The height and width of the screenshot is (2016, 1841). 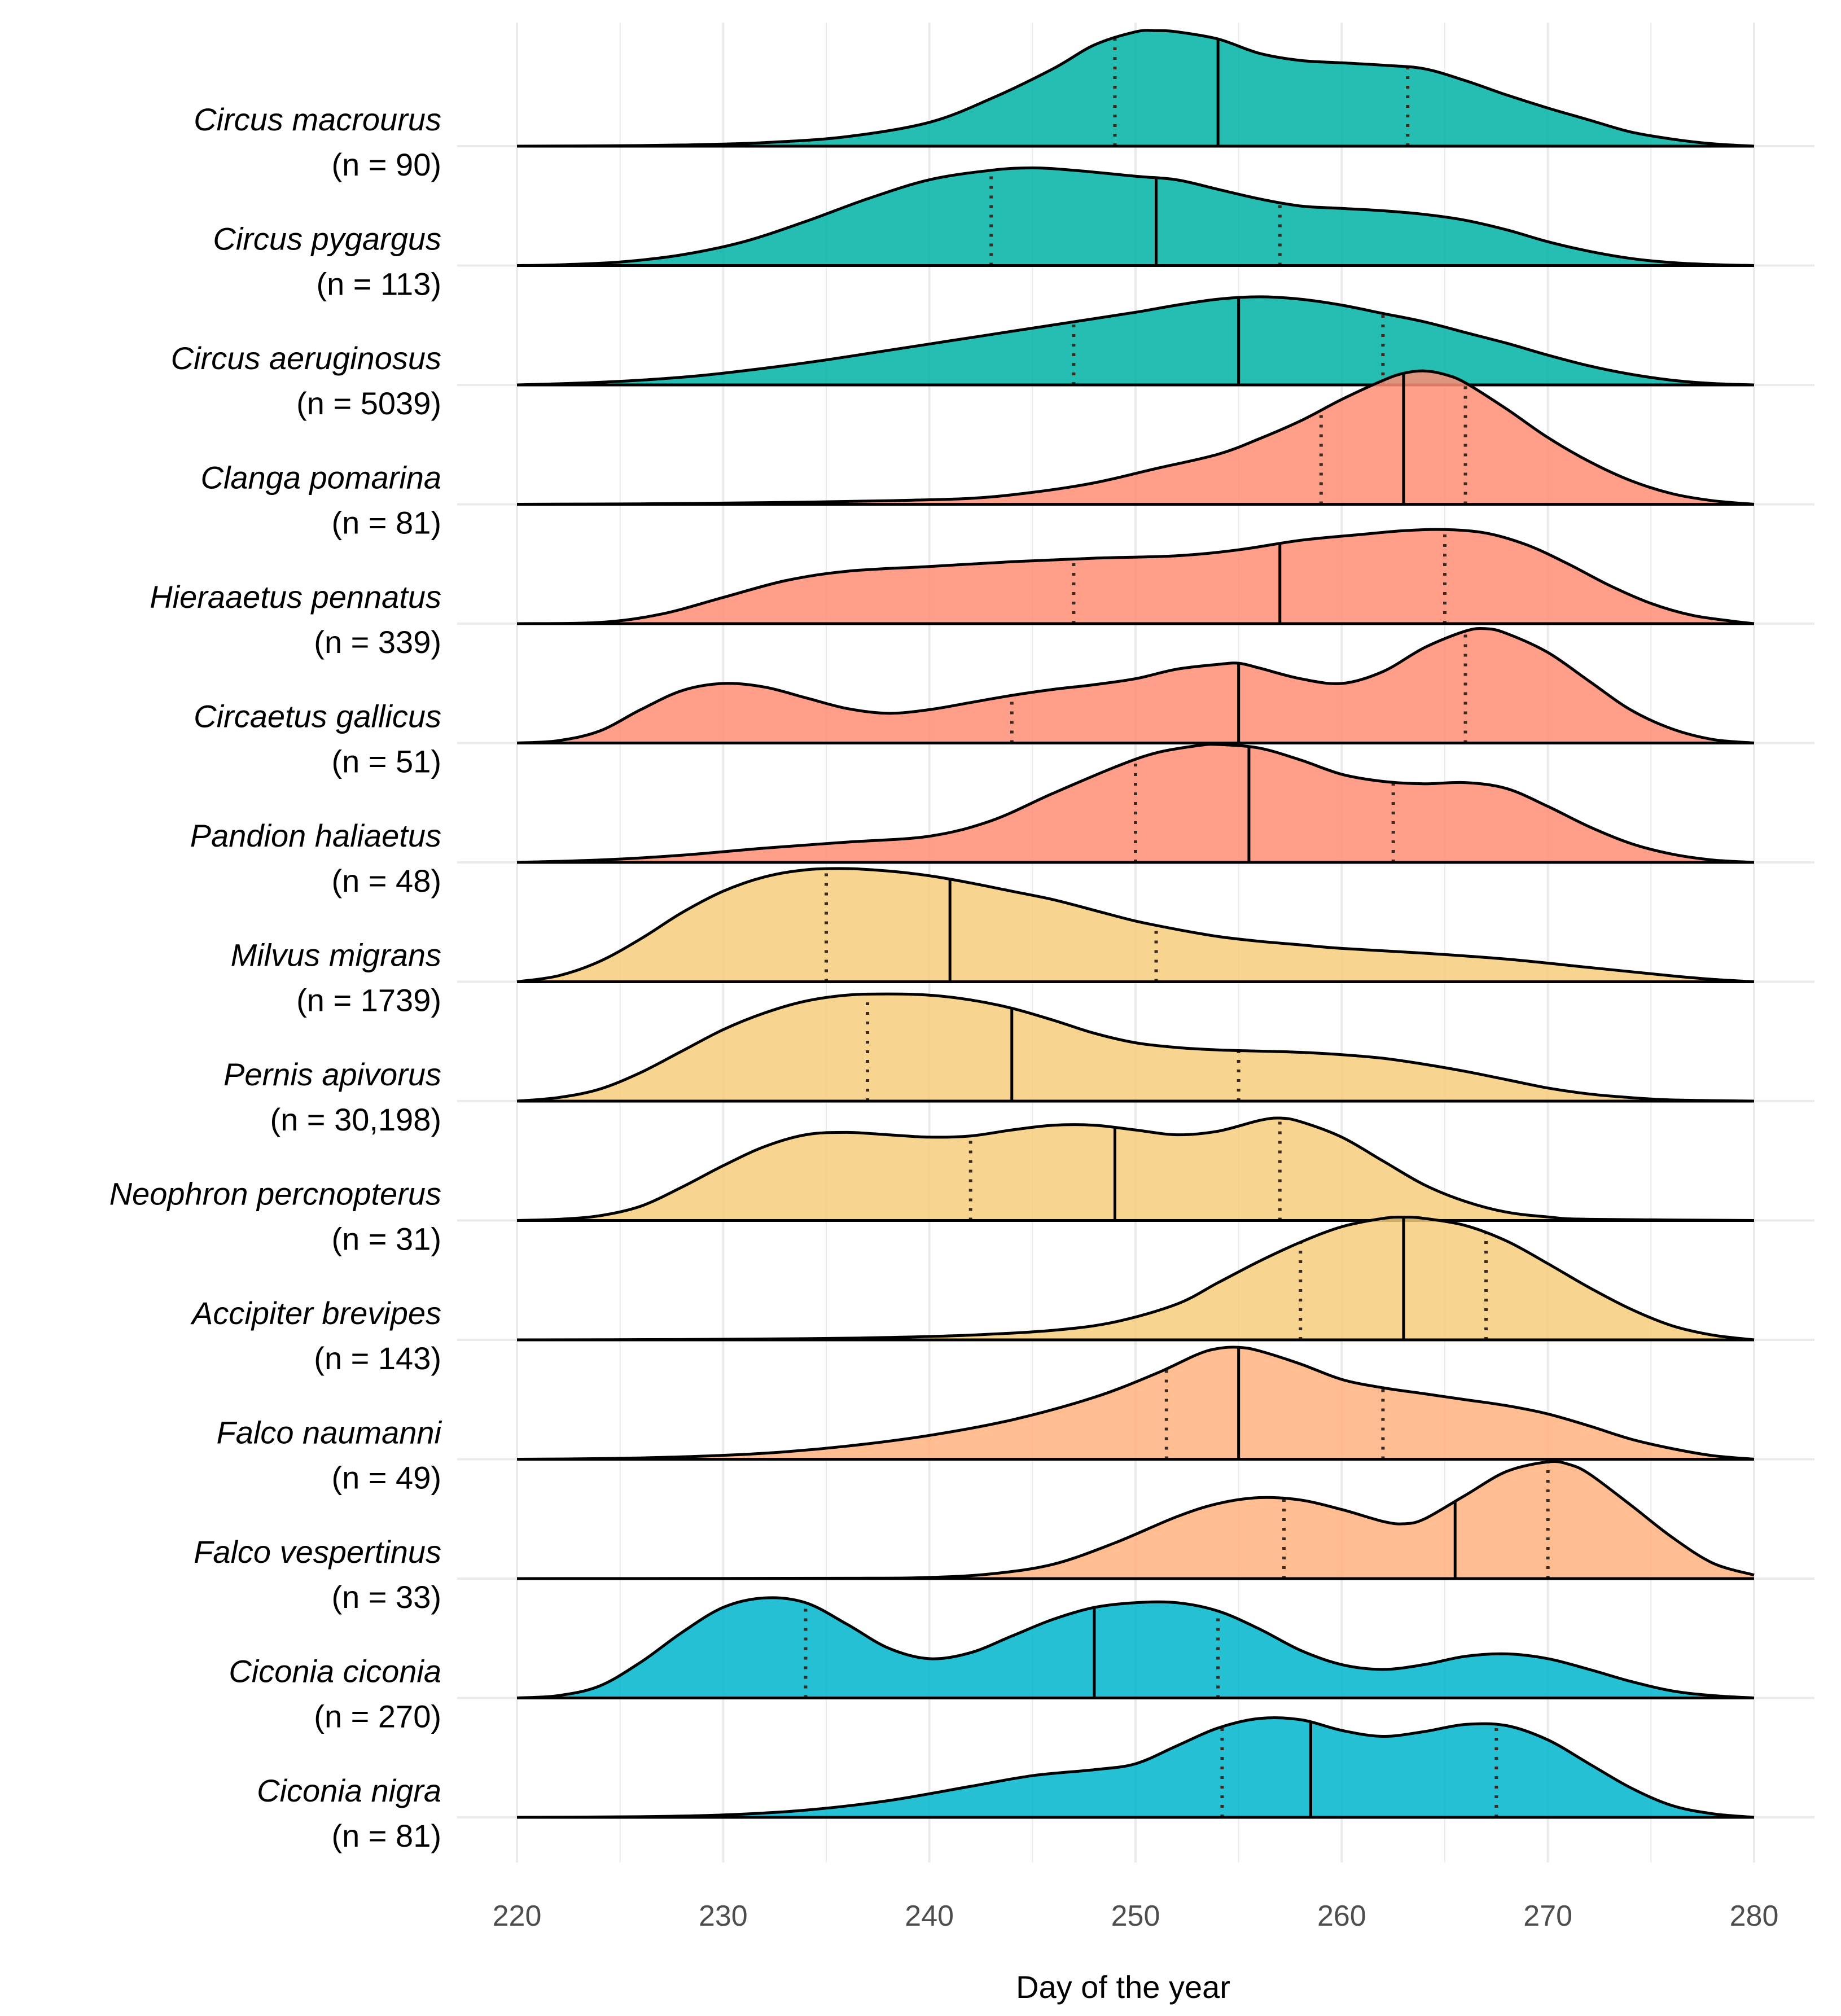 I want to click on species-name-label: Milvus migrans, so click(x=336, y=955).